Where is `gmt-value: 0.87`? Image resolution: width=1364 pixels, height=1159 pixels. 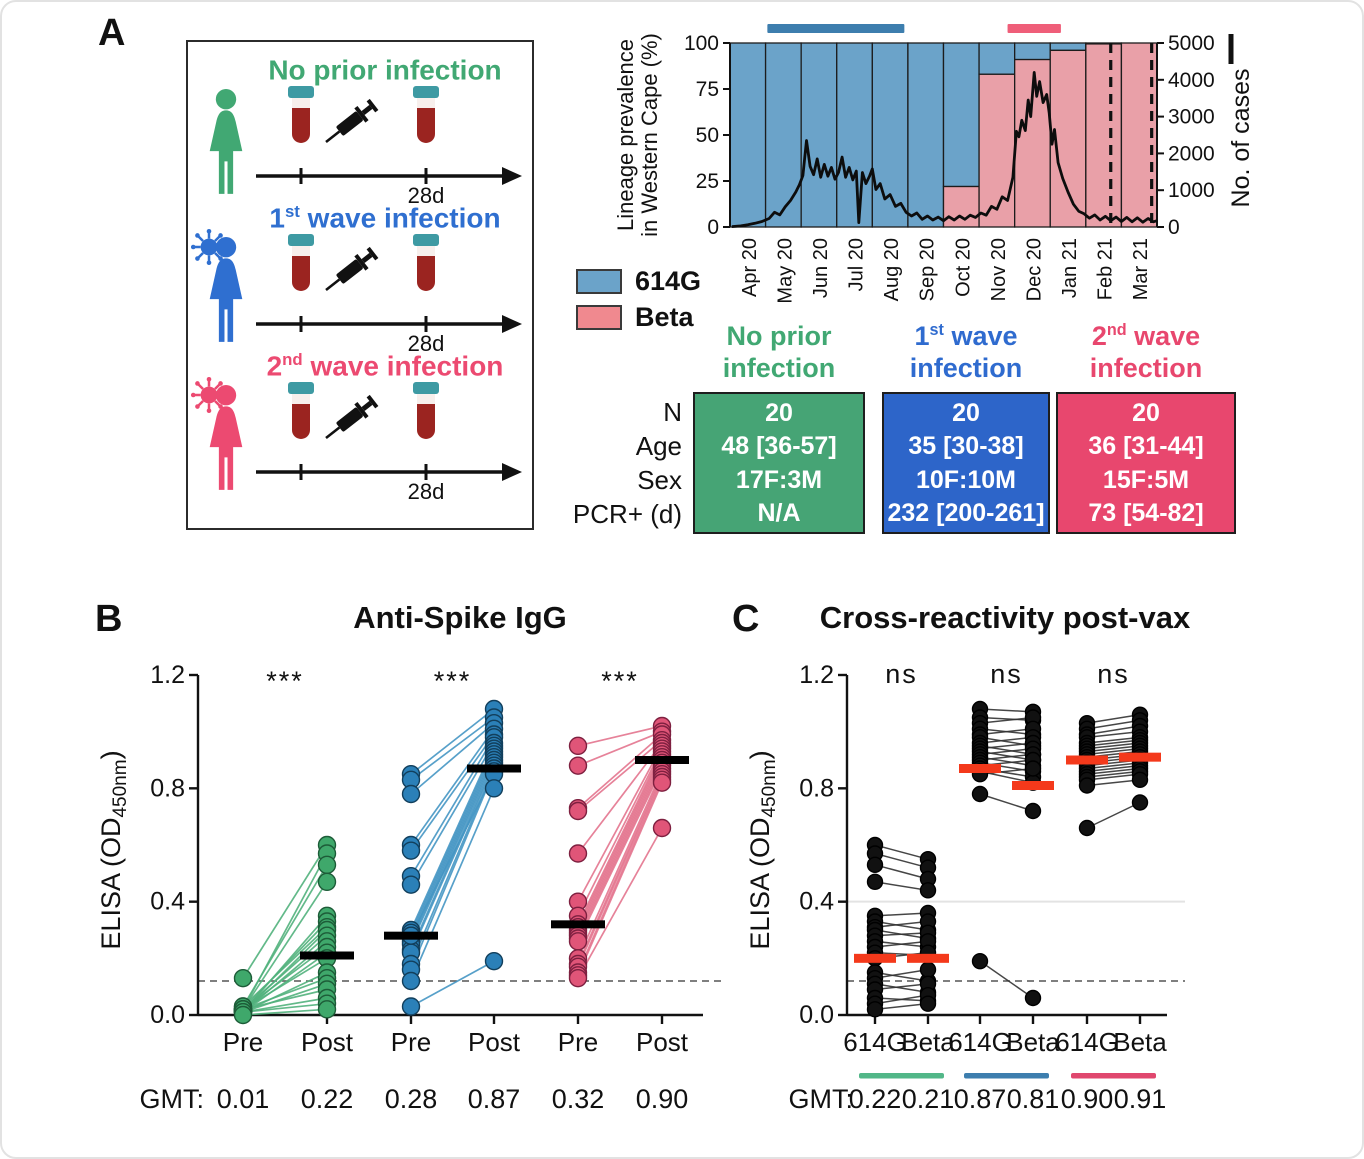 gmt-value: 0.87 is located at coordinates (494, 1099).